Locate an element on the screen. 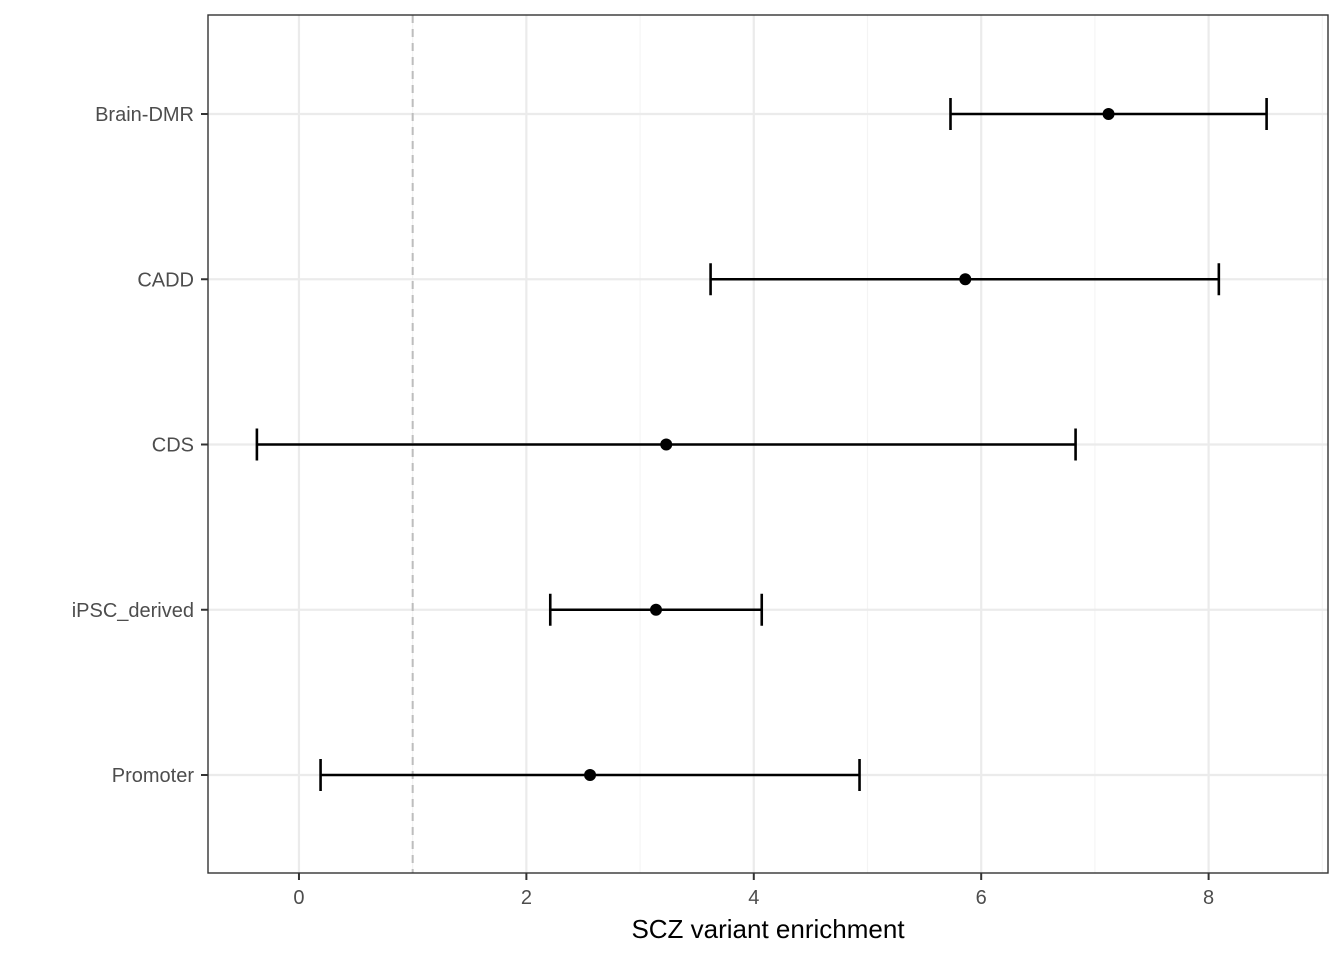  x-axis-title: SCZ variant enrichment is located at coordinates (768, 929).